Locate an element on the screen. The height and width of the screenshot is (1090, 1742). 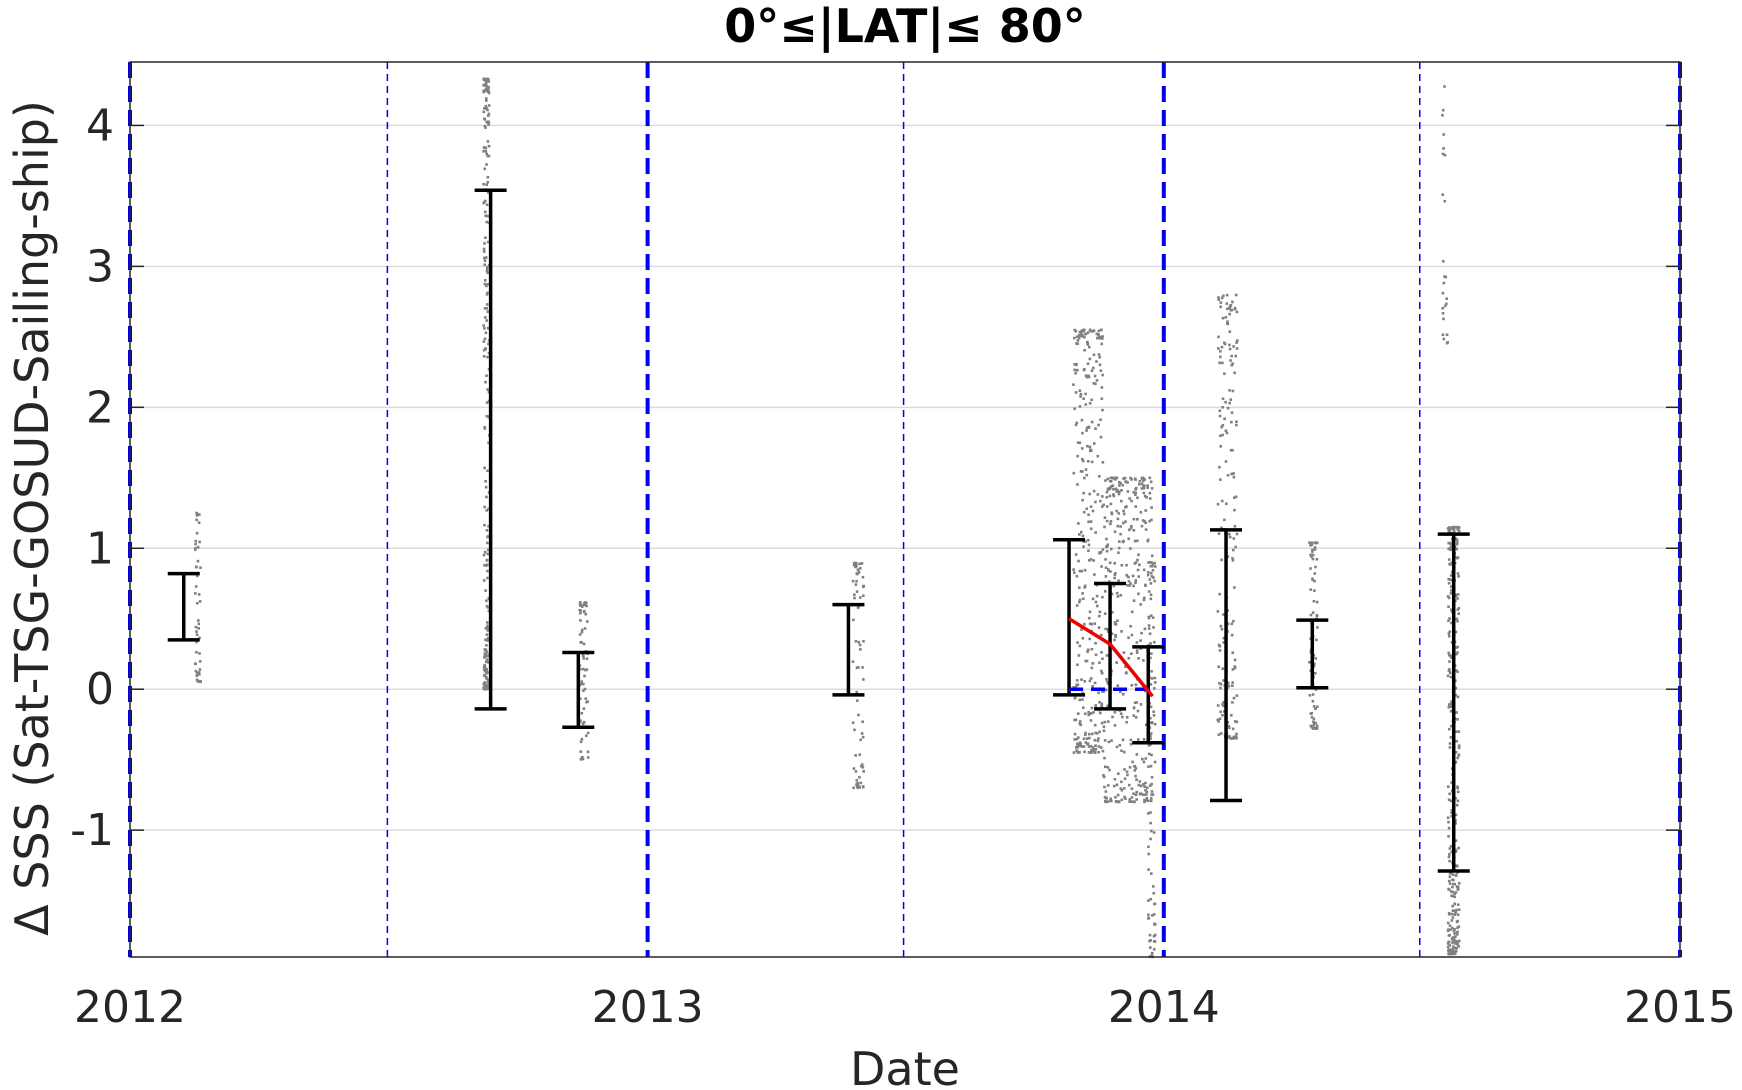
x-tick-label: 2012 is located at coordinates (130, 1007).